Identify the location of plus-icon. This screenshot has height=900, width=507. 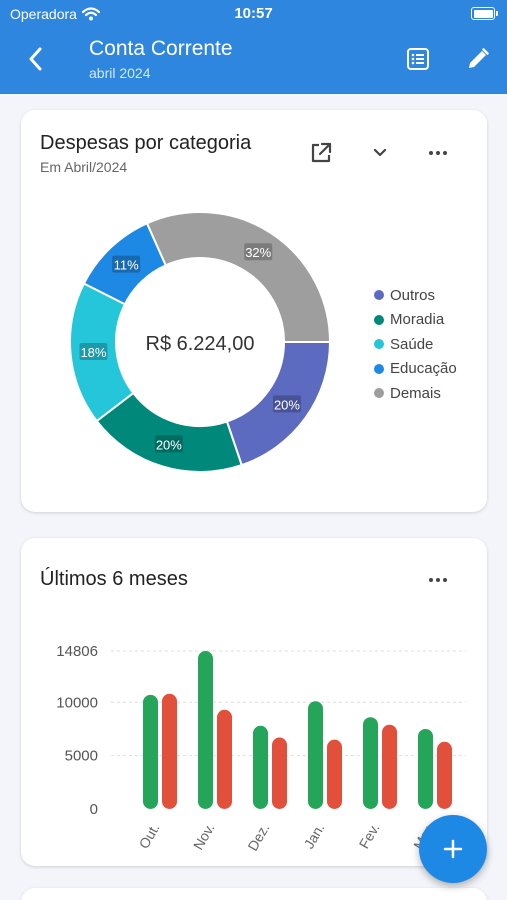
(453, 849).